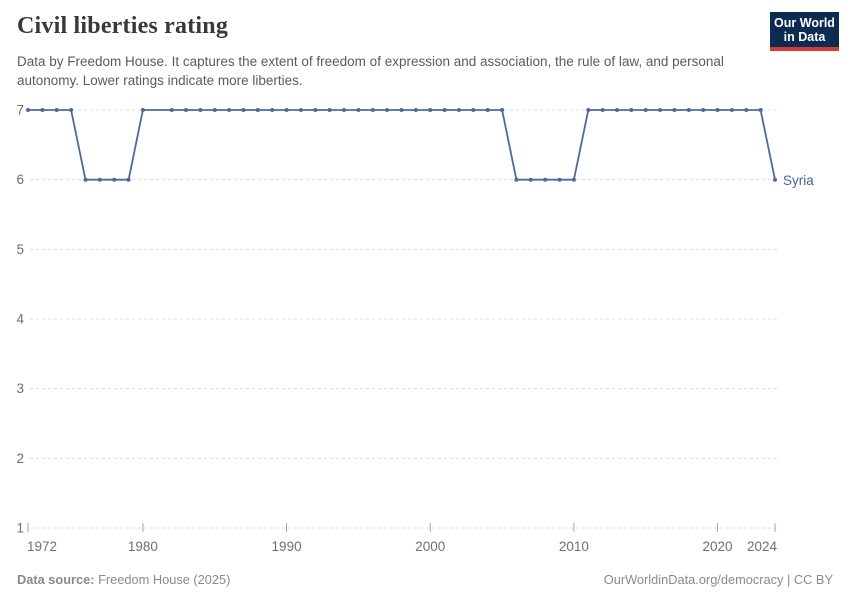  I want to click on owid-logo: Our World in Data, so click(804, 31).